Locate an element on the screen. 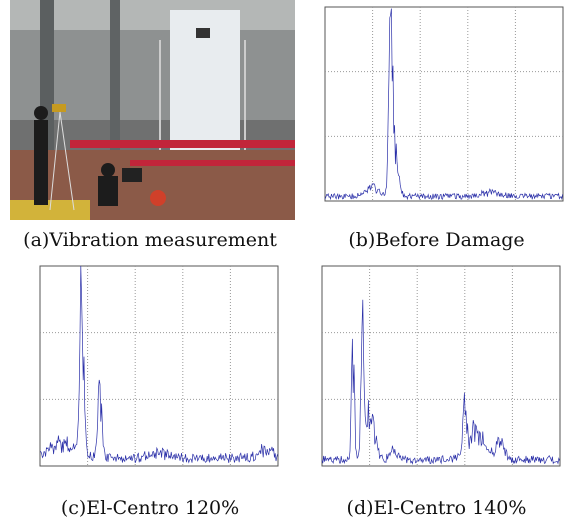  spectrum-line is located at coordinates (440, 382).